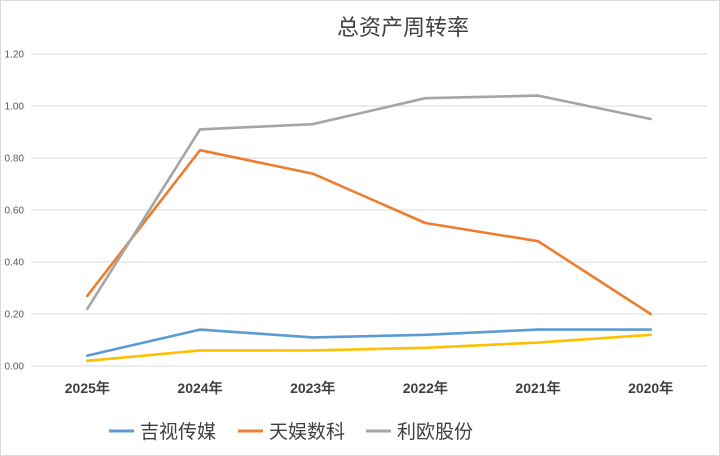 The image size is (720, 456). What do you see at coordinates (178, 432) in the screenshot?
I see `legend-label: 吉视传媒` at bounding box center [178, 432].